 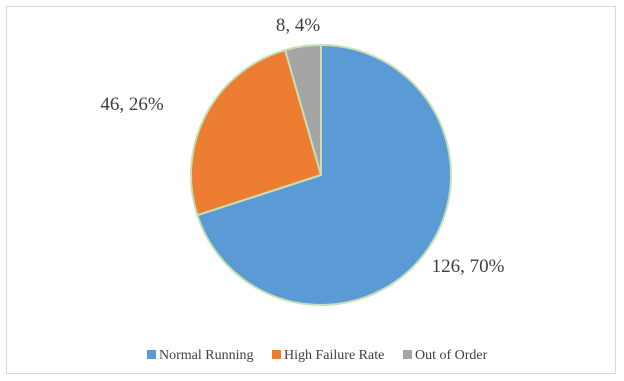 What do you see at coordinates (468, 266) in the screenshot?
I see `data-label-normal-running: 126, 70%` at bounding box center [468, 266].